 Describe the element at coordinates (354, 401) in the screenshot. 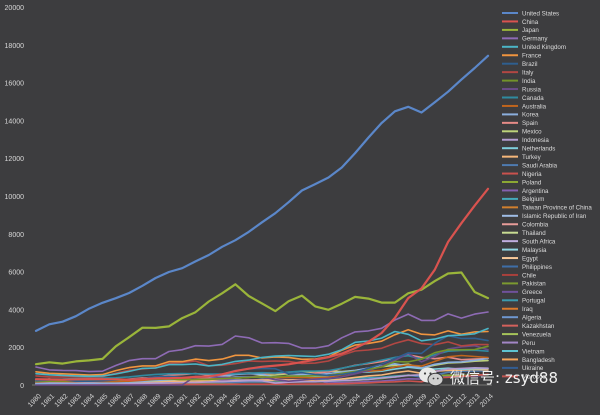

I see `x-tick-label: 2004` at that location.